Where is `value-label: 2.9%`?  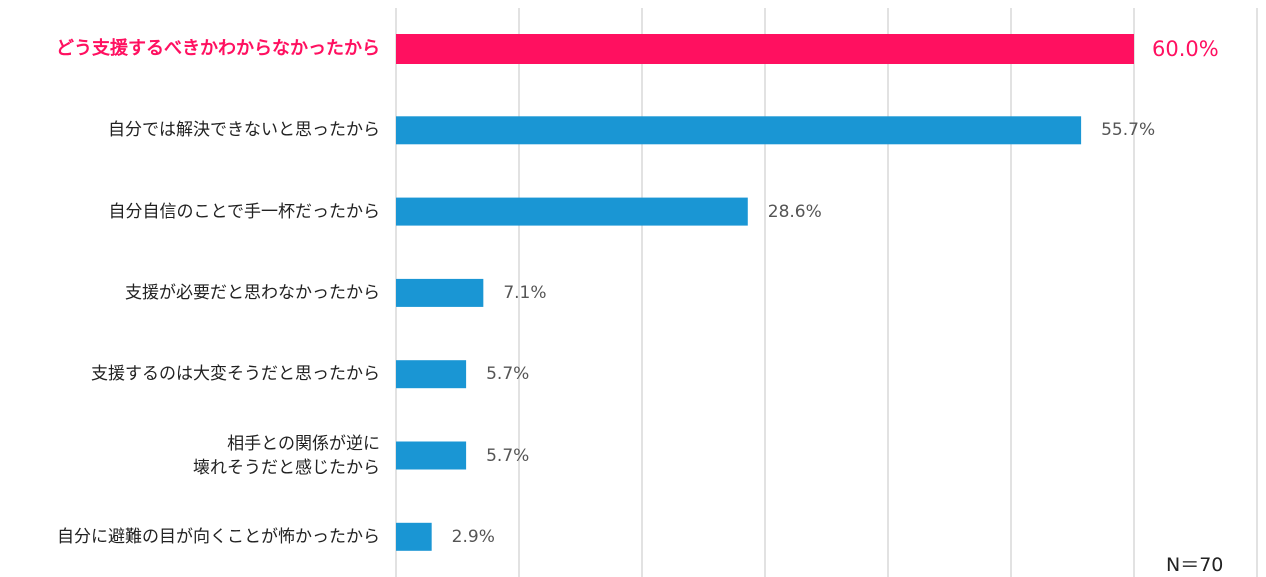 value-label: 2.9% is located at coordinates (473, 536).